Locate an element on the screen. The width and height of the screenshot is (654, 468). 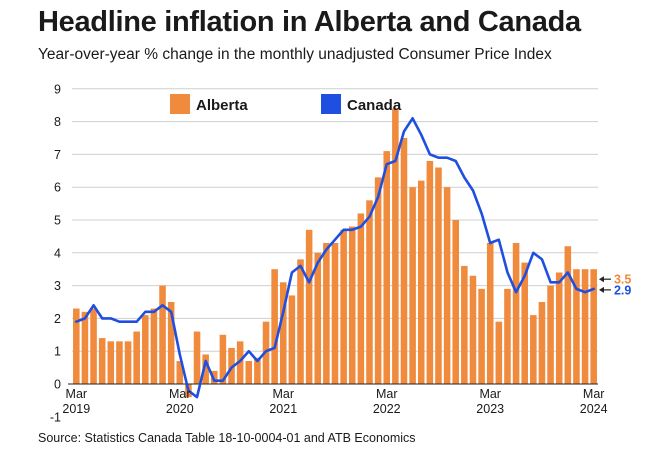
x-tick-year-label: 2022 is located at coordinates (387, 409).